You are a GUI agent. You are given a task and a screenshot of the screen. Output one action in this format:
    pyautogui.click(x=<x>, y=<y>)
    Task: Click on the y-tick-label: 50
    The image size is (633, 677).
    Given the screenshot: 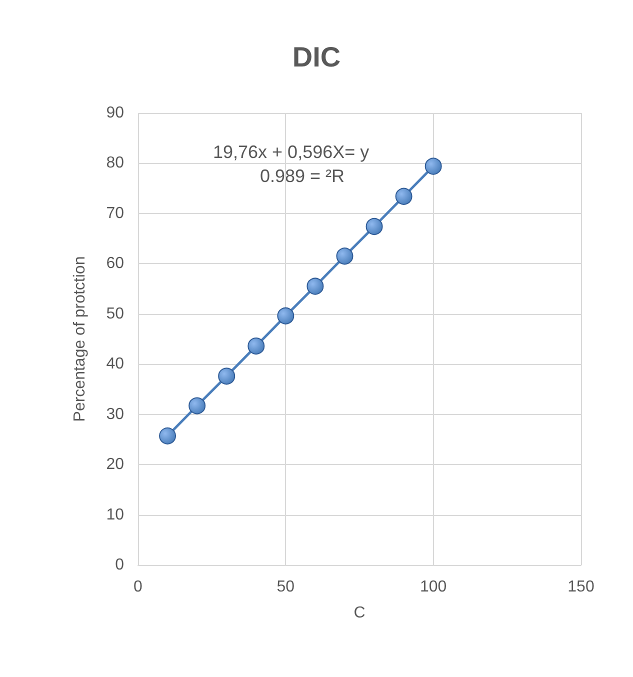 What is the action you would take?
    pyautogui.click(x=115, y=313)
    